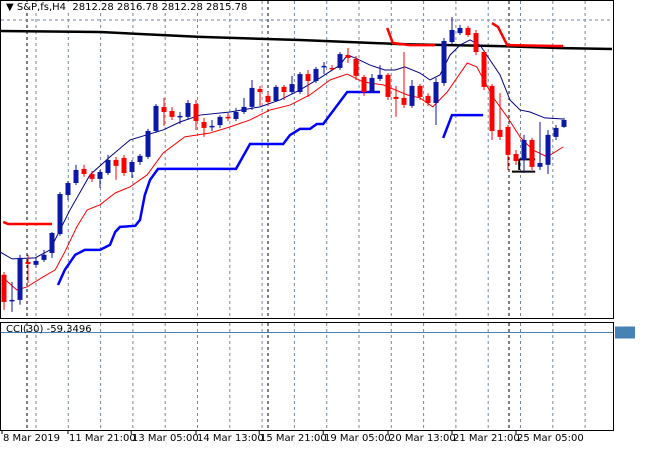 This screenshot has height=450, width=660. I want to click on time-tick-label: 21 Mar 21:00, so click(486, 438).